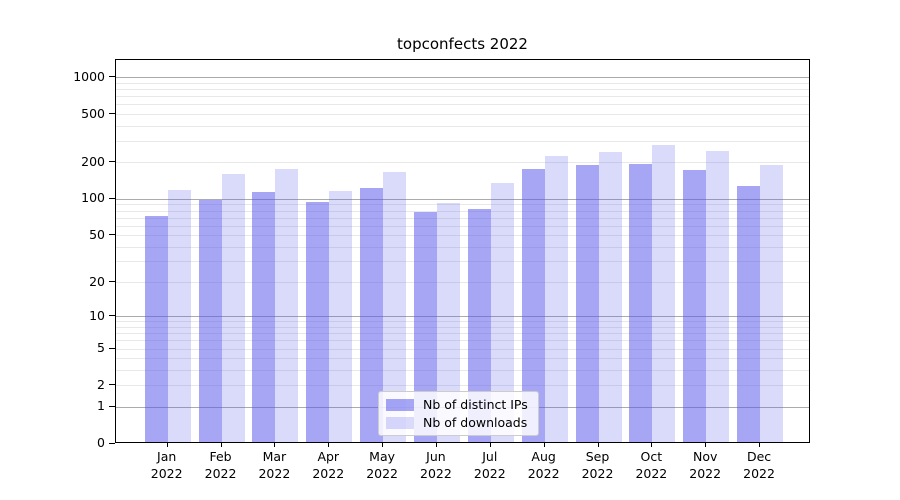 The height and width of the screenshot is (500, 900). Describe the element at coordinates (695, 306) in the screenshot. I see `bar-distinct-ips-nov` at that location.